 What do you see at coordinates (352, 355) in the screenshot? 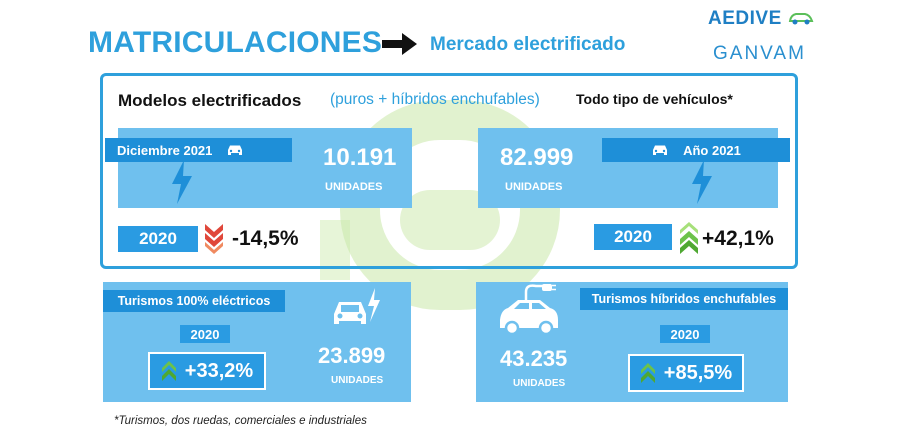
I see `ev-value: 23.899` at bounding box center [352, 355].